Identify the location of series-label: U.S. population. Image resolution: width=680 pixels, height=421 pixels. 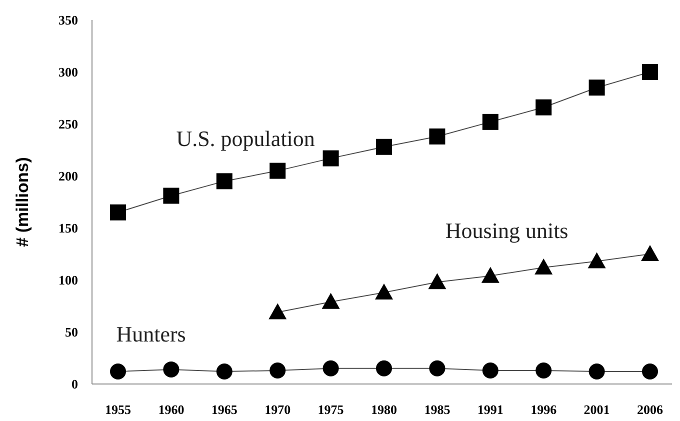
(245, 138).